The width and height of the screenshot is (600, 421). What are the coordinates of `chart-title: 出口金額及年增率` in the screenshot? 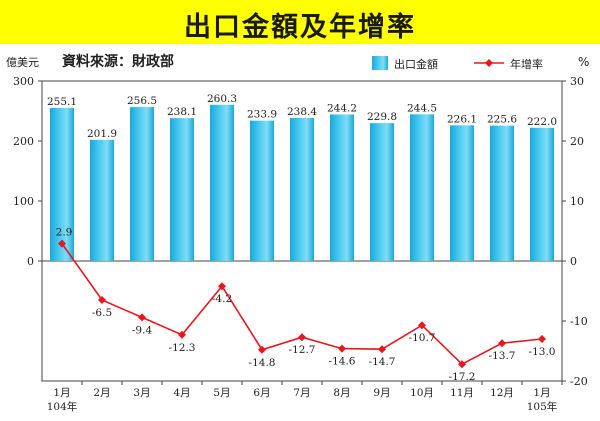 It's located at (300, 27).